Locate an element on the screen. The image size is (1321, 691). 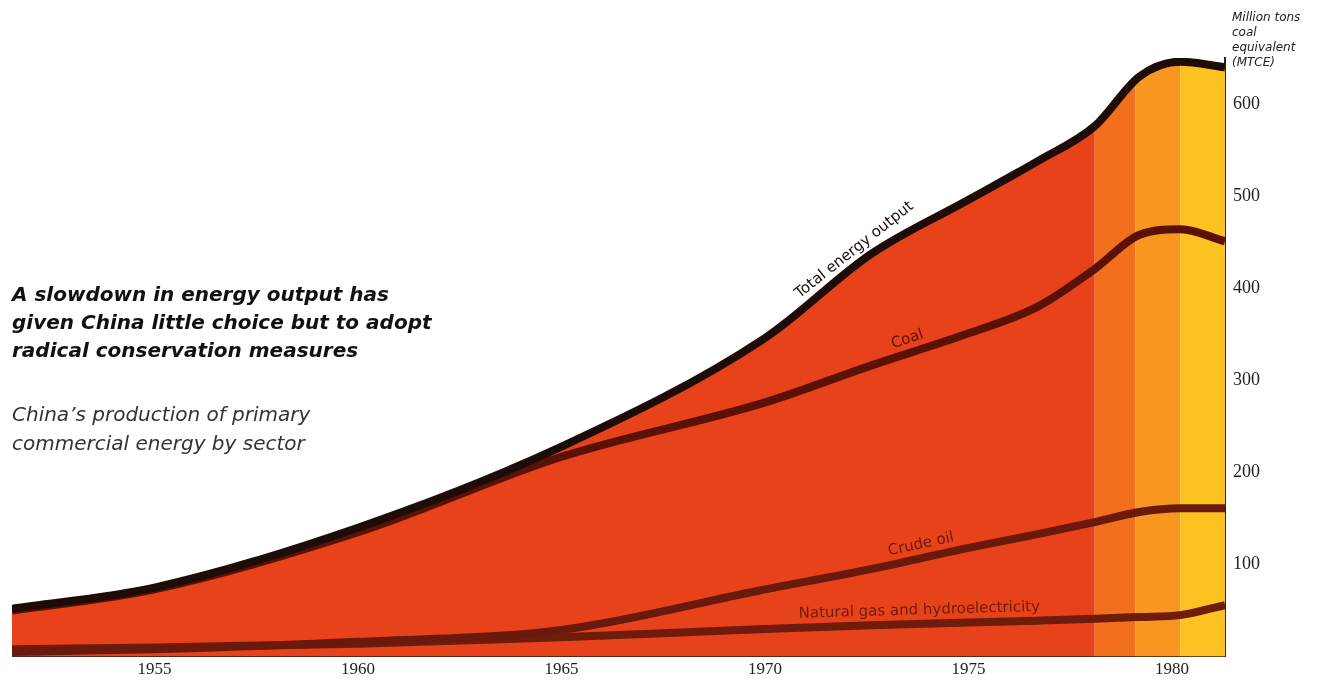
x-tick-label: 1955 is located at coordinates (154, 669).